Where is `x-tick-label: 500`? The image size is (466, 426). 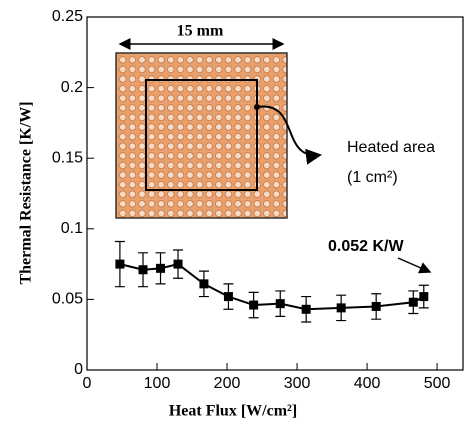 x-tick-label: 500 is located at coordinates (437, 383).